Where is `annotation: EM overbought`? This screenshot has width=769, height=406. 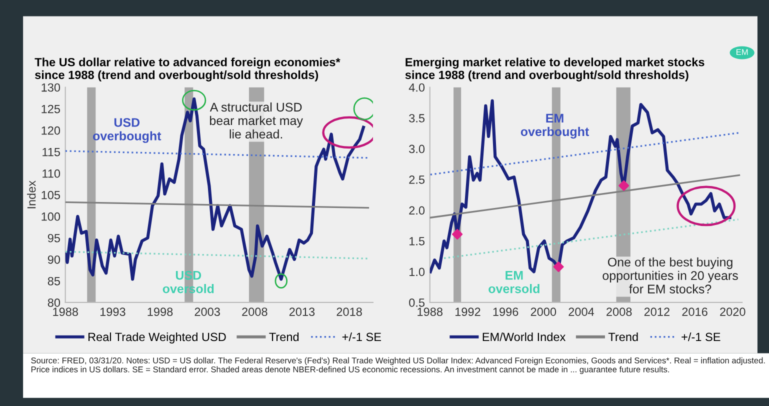 annotation: EM overbought is located at coordinates (554, 126).